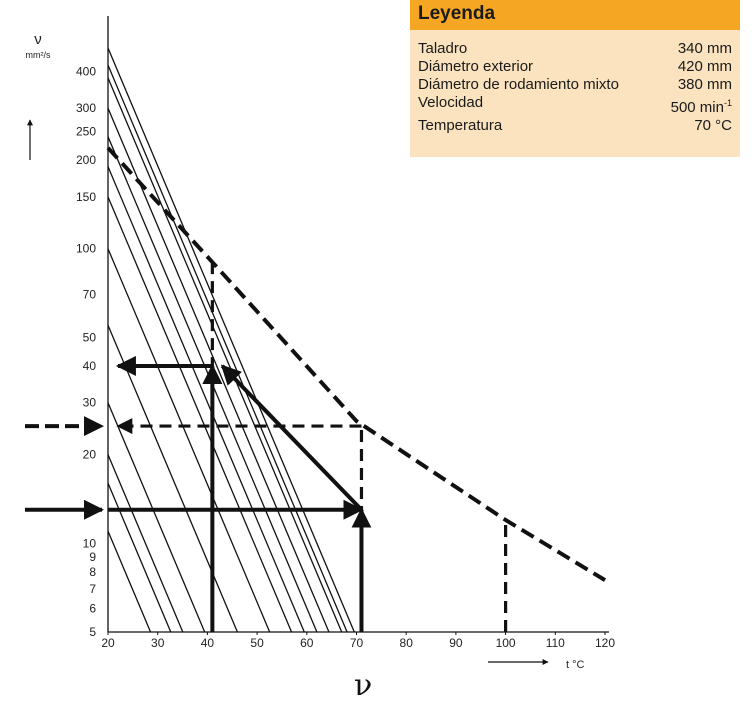 The height and width of the screenshot is (727, 752). What do you see at coordinates (90, 543) in the screenshot?
I see `y-tick-label: 10` at bounding box center [90, 543].